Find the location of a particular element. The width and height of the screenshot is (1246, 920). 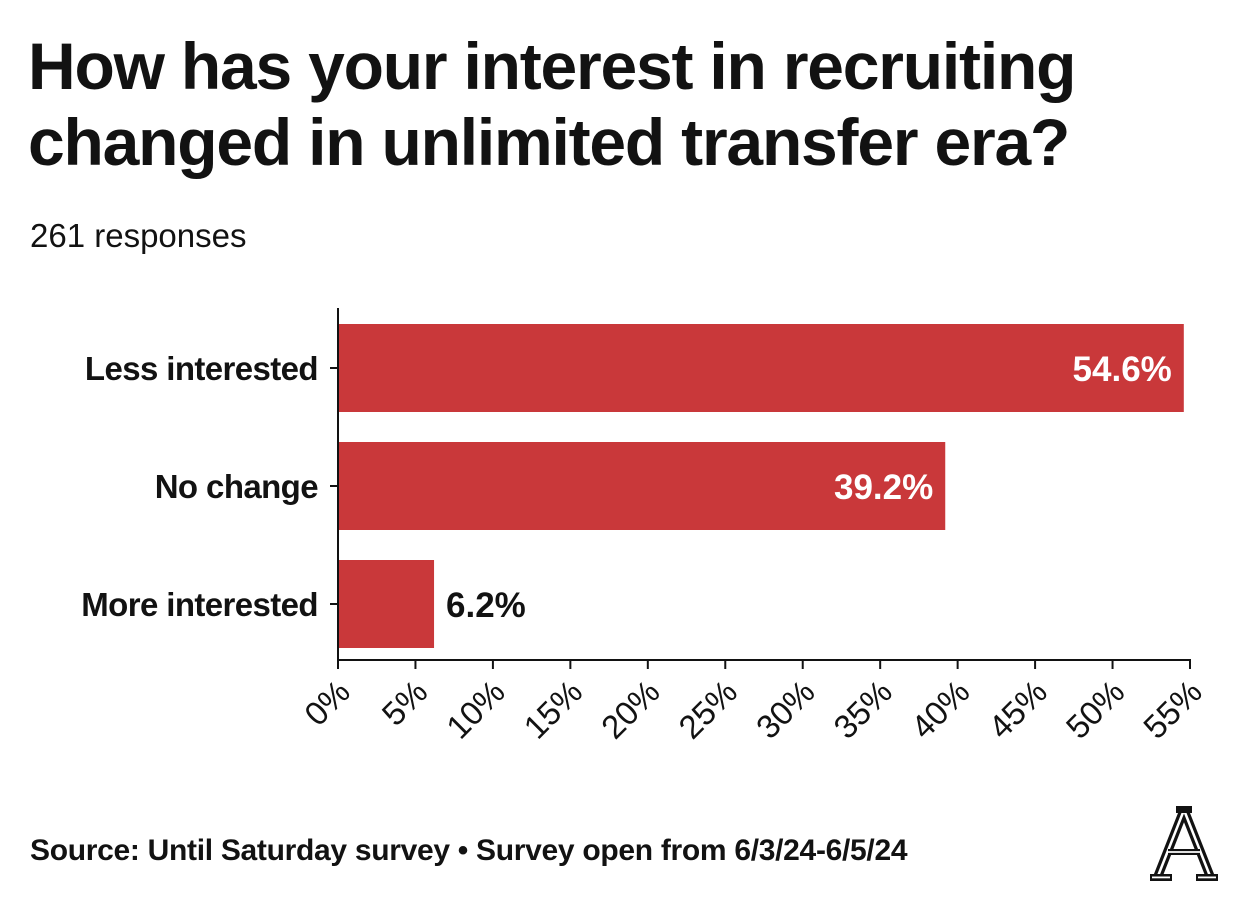

value-label: 39.2% is located at coordinates (883, 487).